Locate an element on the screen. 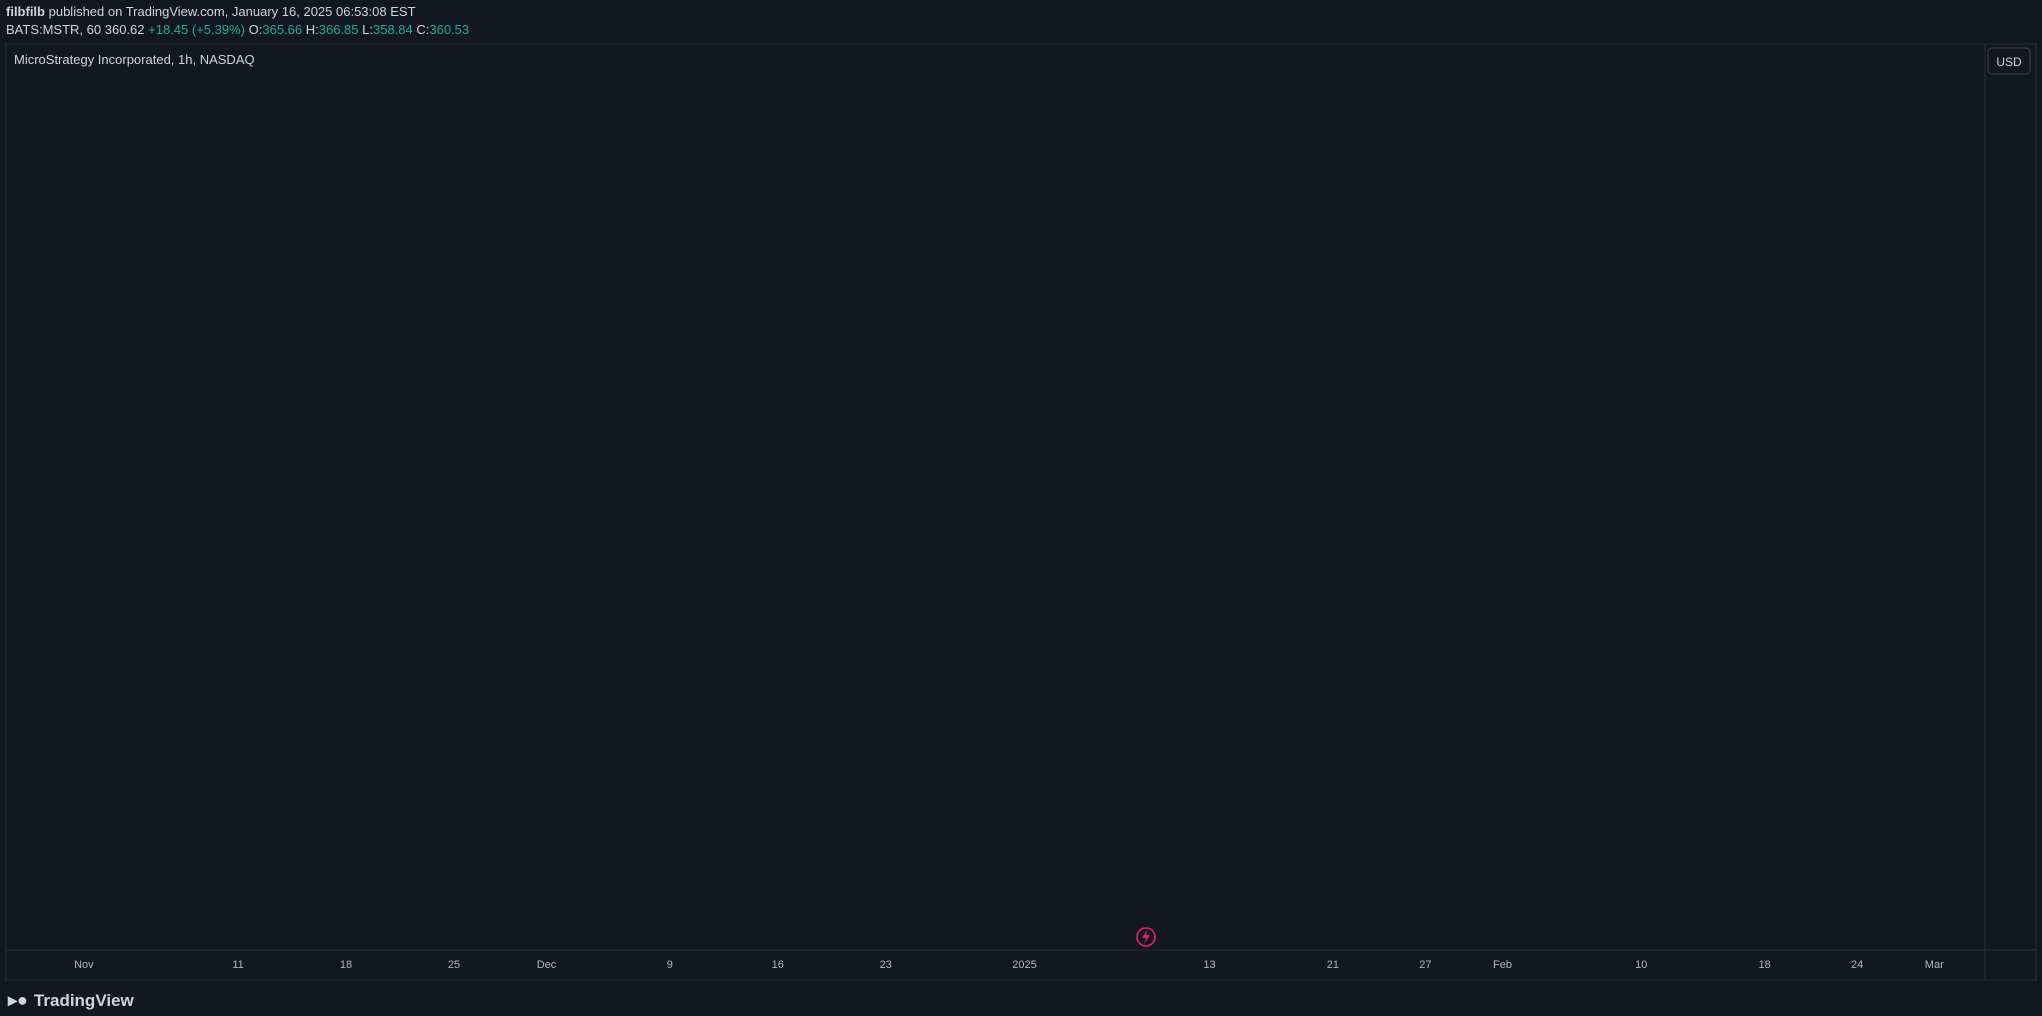 The image size is (2042, 1016). price-change: +18.45 (+5.39%) is located at coordinates (196, 29).